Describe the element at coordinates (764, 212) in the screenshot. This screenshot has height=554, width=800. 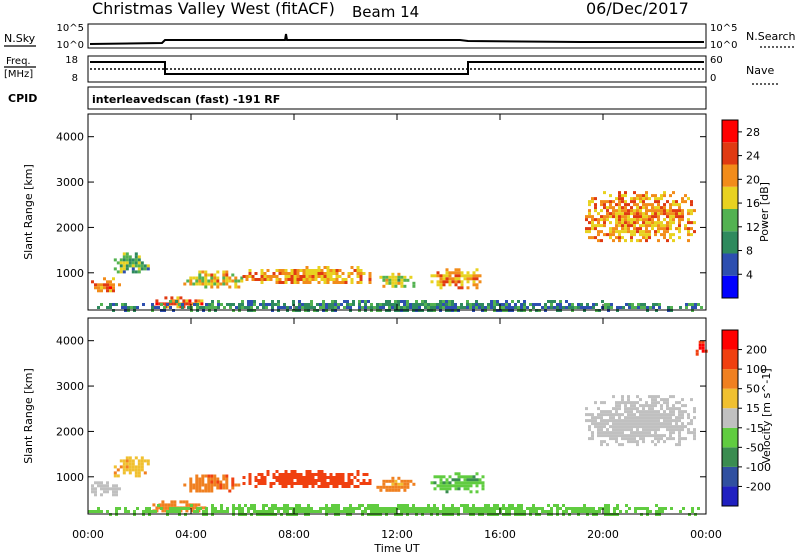
I see `power-colorbar-label: Power [dB]` at that location.